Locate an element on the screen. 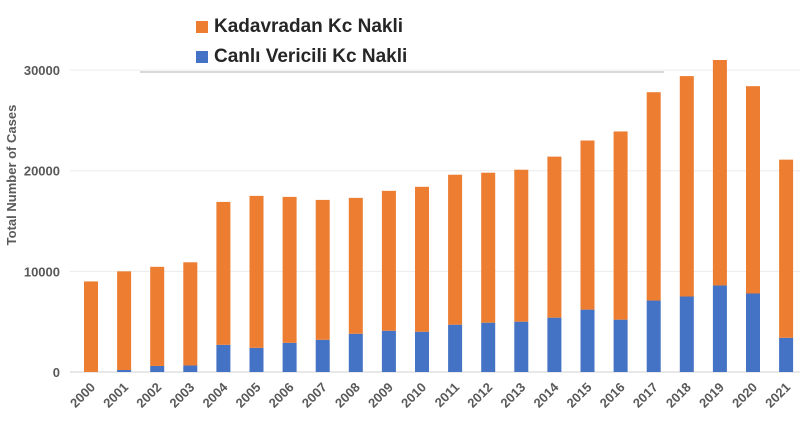 The width and height of the screenshot is (804, 428). legend-swatch-kadavradan is located at coordinates (202, 27).